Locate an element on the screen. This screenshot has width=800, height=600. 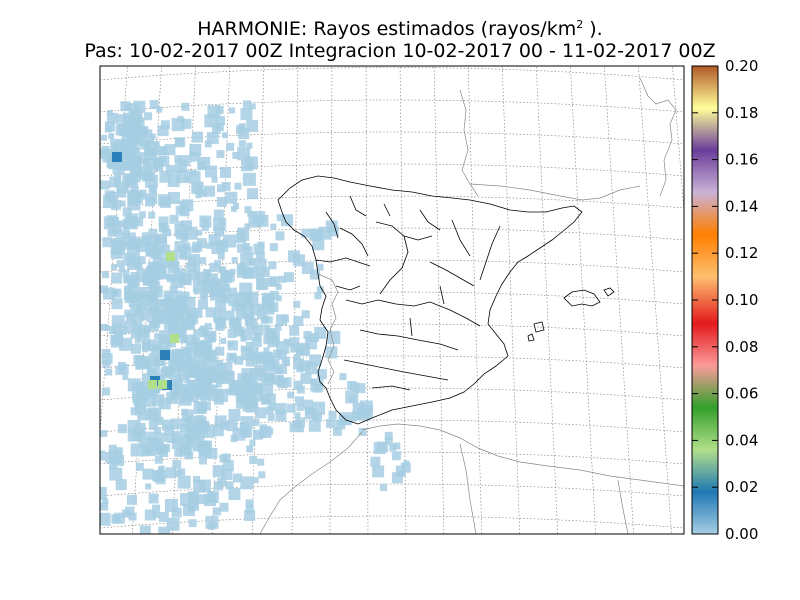
colorbar-tick-label: 0.12 is located at coordinates (741, 253).